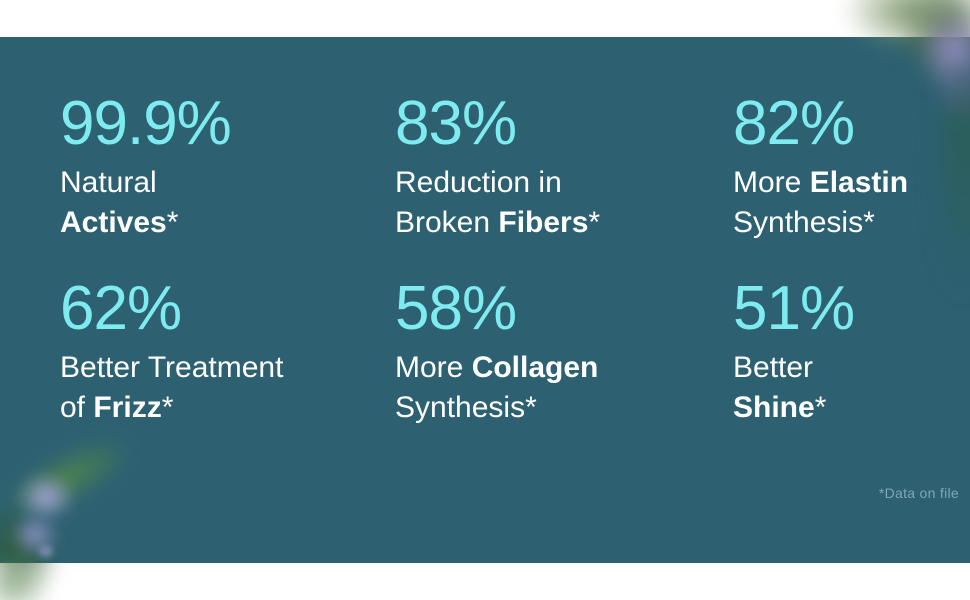 Image resolution: width=970 pixels, height=600 pixels. What do you see at coordinates (447, 222) in the screenshot?
I see `label-text: Broken` at bounding box center [447, 222].